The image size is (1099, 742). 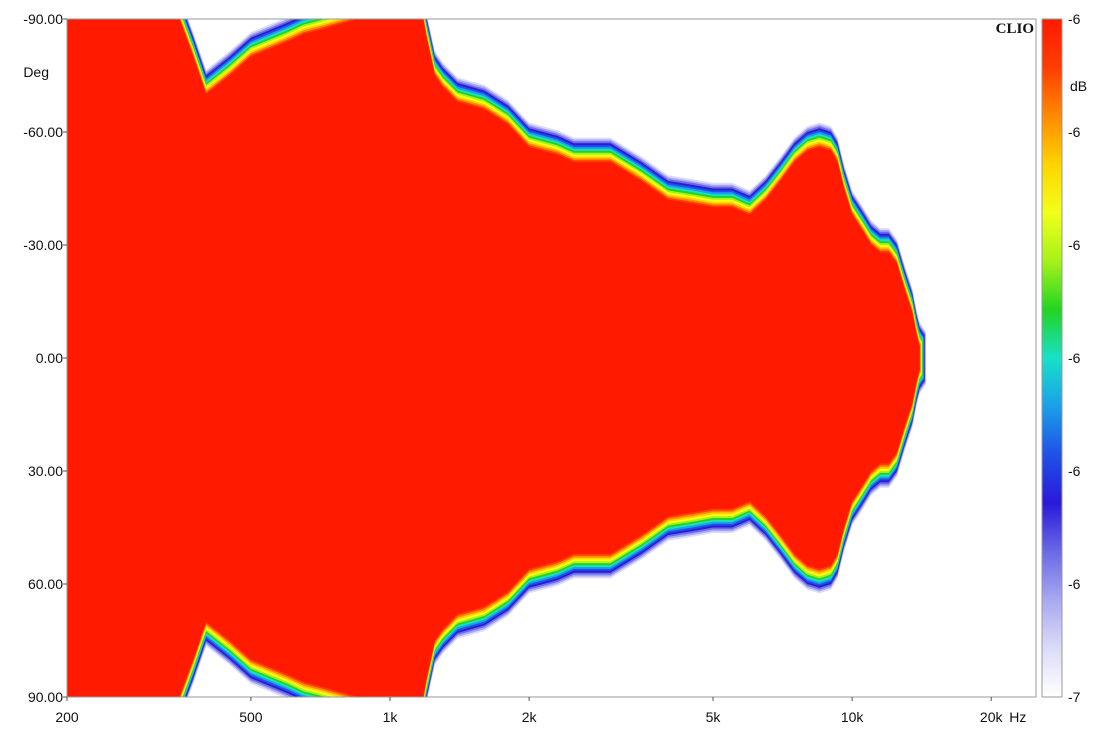 What do you see at coordinates (1078, 86) in the screenshot?
I see `colorbar-unit-label: dB` at bounding box center [1078, 86].